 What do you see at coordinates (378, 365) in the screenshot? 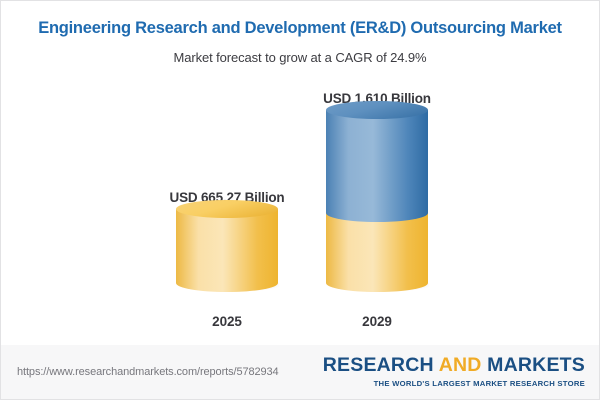
I see `brand-word-research: RESEARCH` at bounding box center [378, 365].